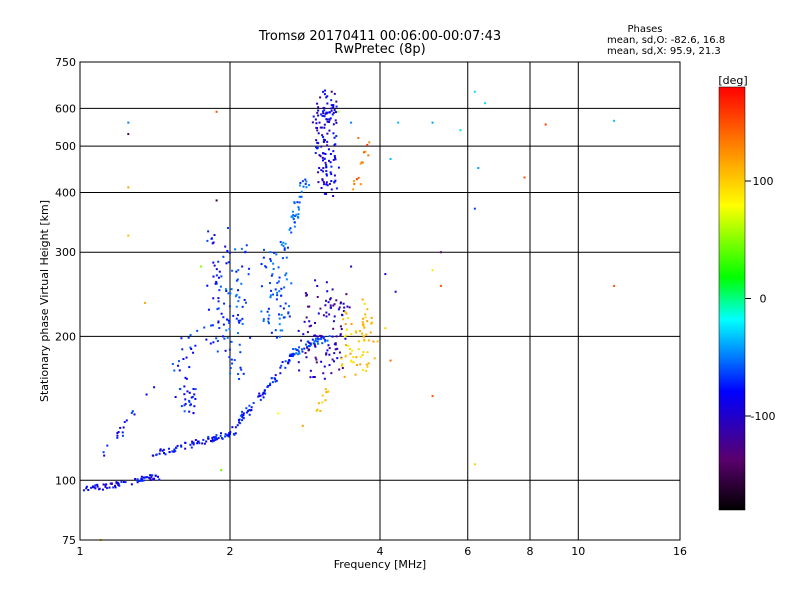 The width and height of the screenshot is (800, 600). Describe the element at coordinates (763, 416) in the screenshot. I see `colorbar-tick-label: -100` at that location.